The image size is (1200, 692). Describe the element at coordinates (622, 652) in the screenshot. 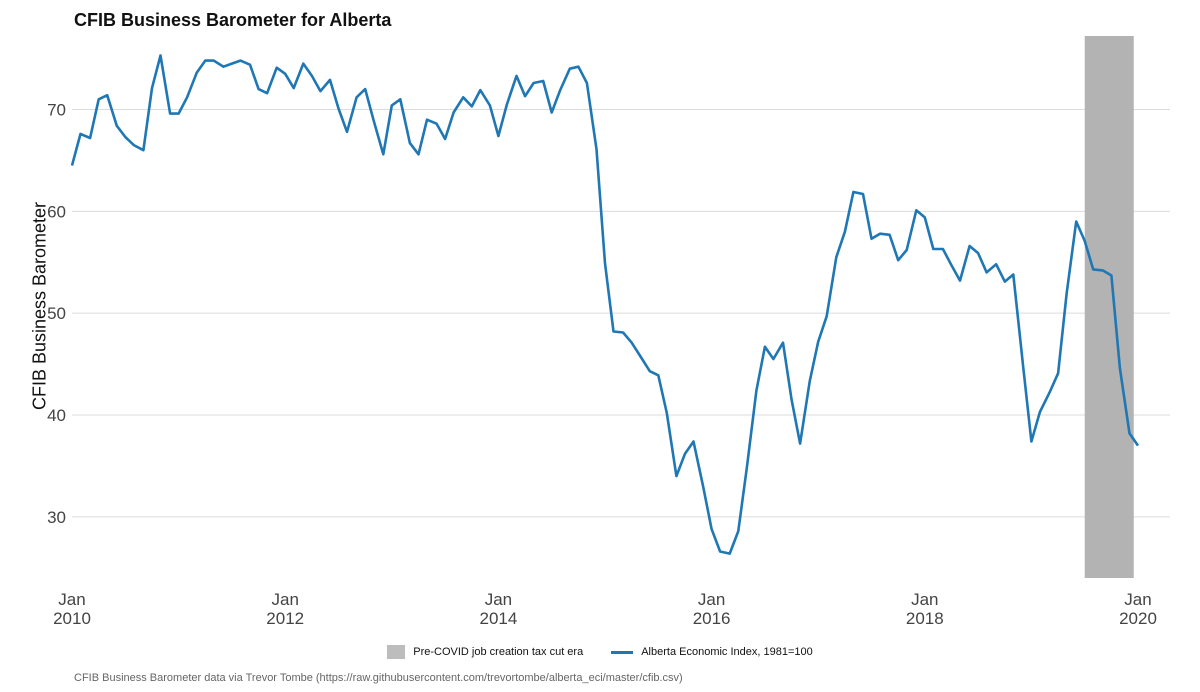

I see `legend-key-line` at that location.